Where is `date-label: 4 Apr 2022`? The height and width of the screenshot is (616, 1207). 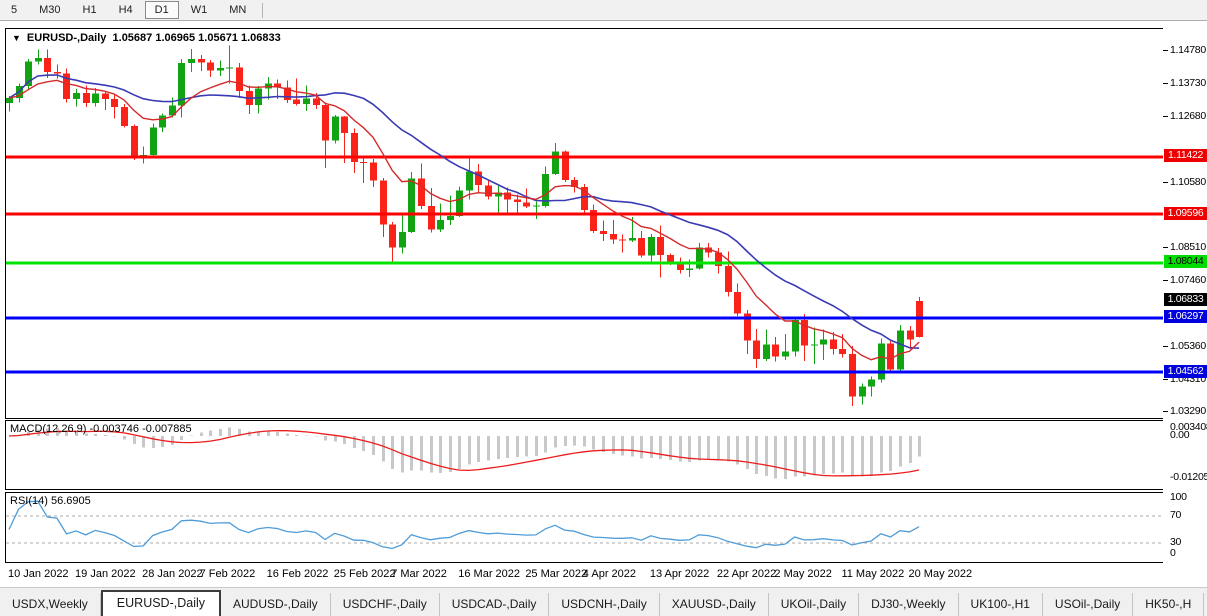 date-label: 4 Apr 2022 is located at coordinates (609, 574).